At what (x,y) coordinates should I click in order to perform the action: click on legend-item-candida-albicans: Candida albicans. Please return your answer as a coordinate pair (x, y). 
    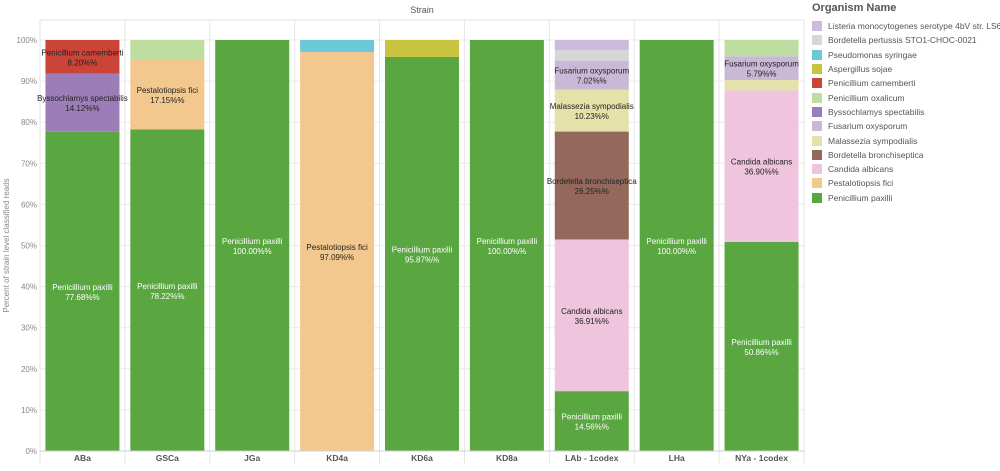
    Looking at the image, I should click on (905, 169).